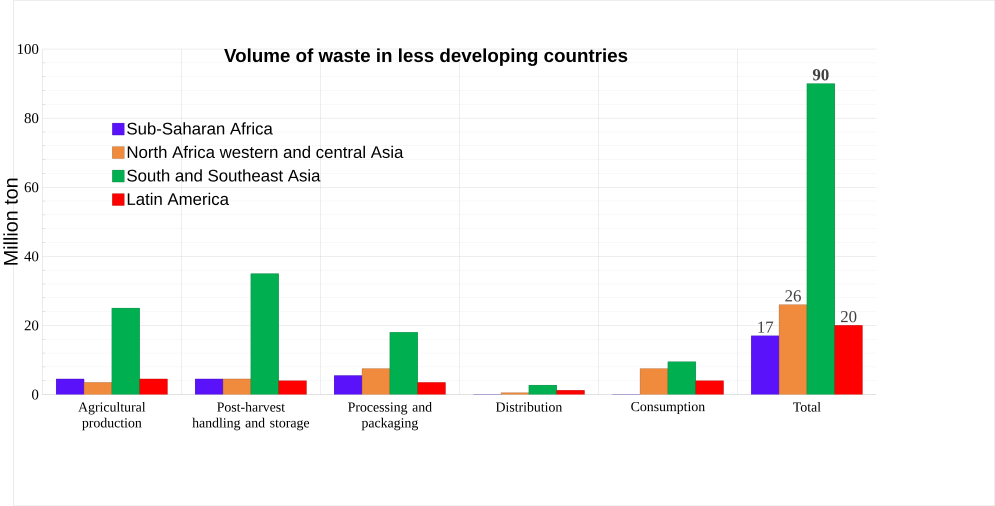  What do you see at coordinates (31, 187) in the screenshot?
I see `y-tick-label: 60` at bounding box center [31, 187].